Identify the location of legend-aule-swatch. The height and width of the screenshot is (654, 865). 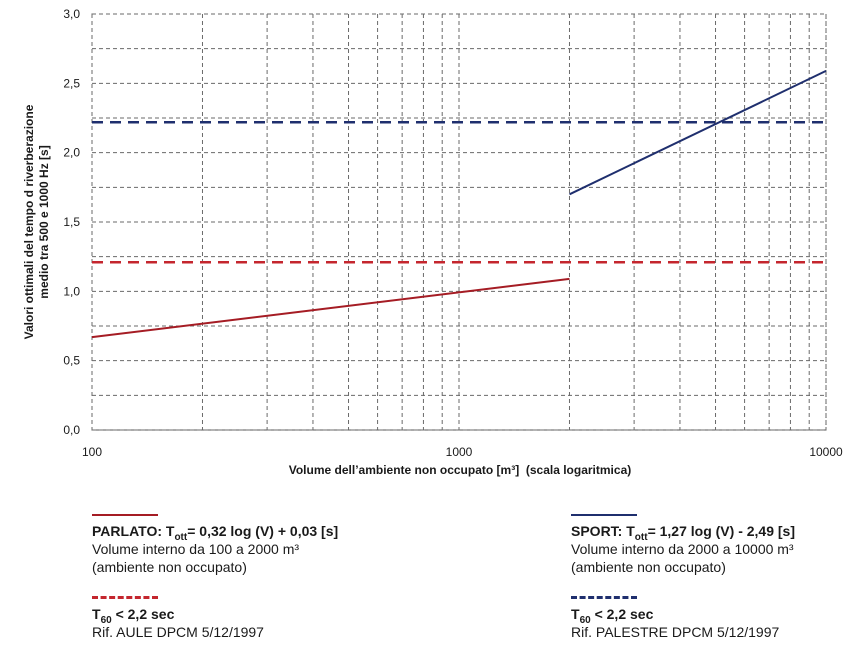
(125, 597).